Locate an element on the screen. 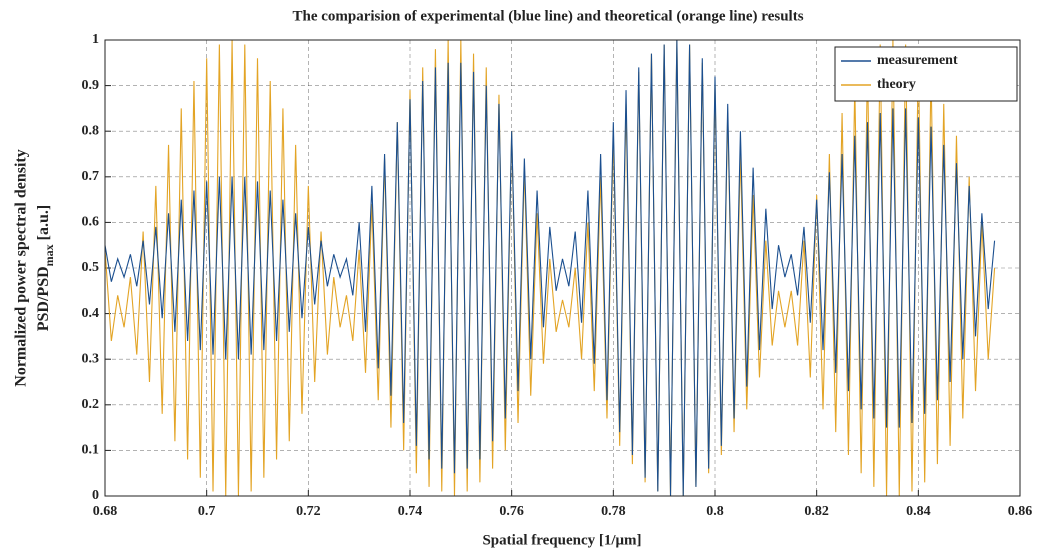 The height and width of the screenshot is (551, 1038). x-tick-label: 0.86 is located at coordinates (1020, 511).